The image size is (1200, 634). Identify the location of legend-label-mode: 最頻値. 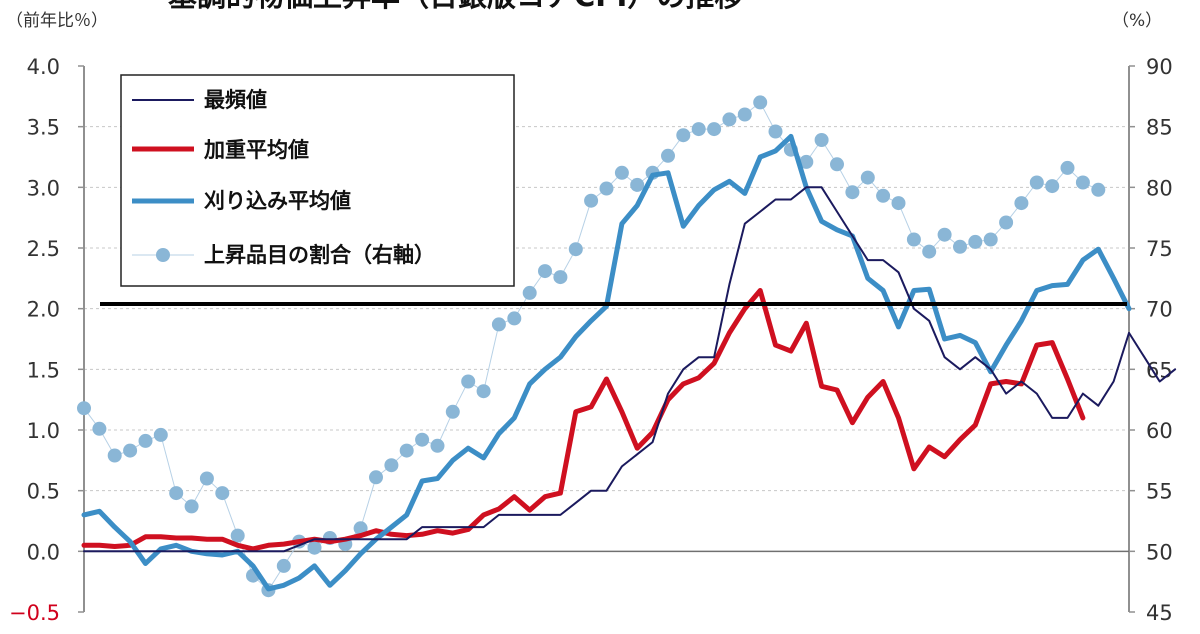
(235, 100).